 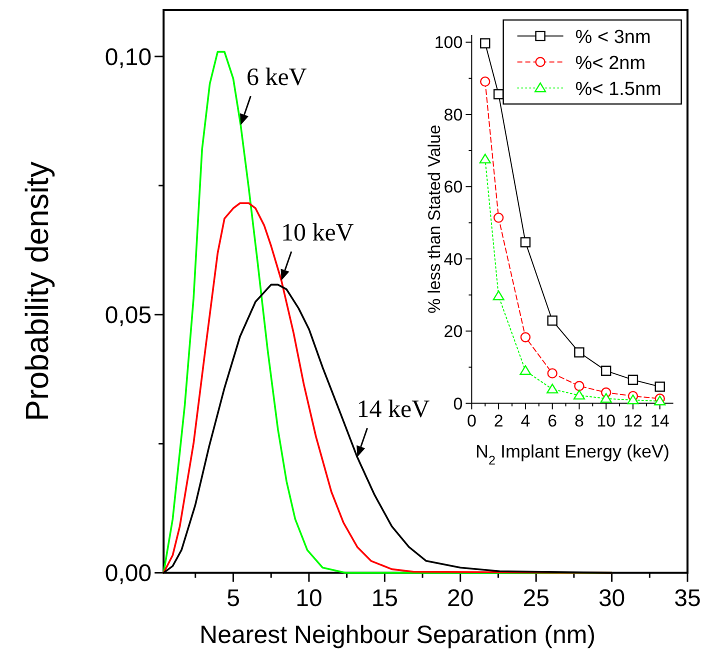 I want to click on x-tick-label: 2, so click(x=499, y=420).